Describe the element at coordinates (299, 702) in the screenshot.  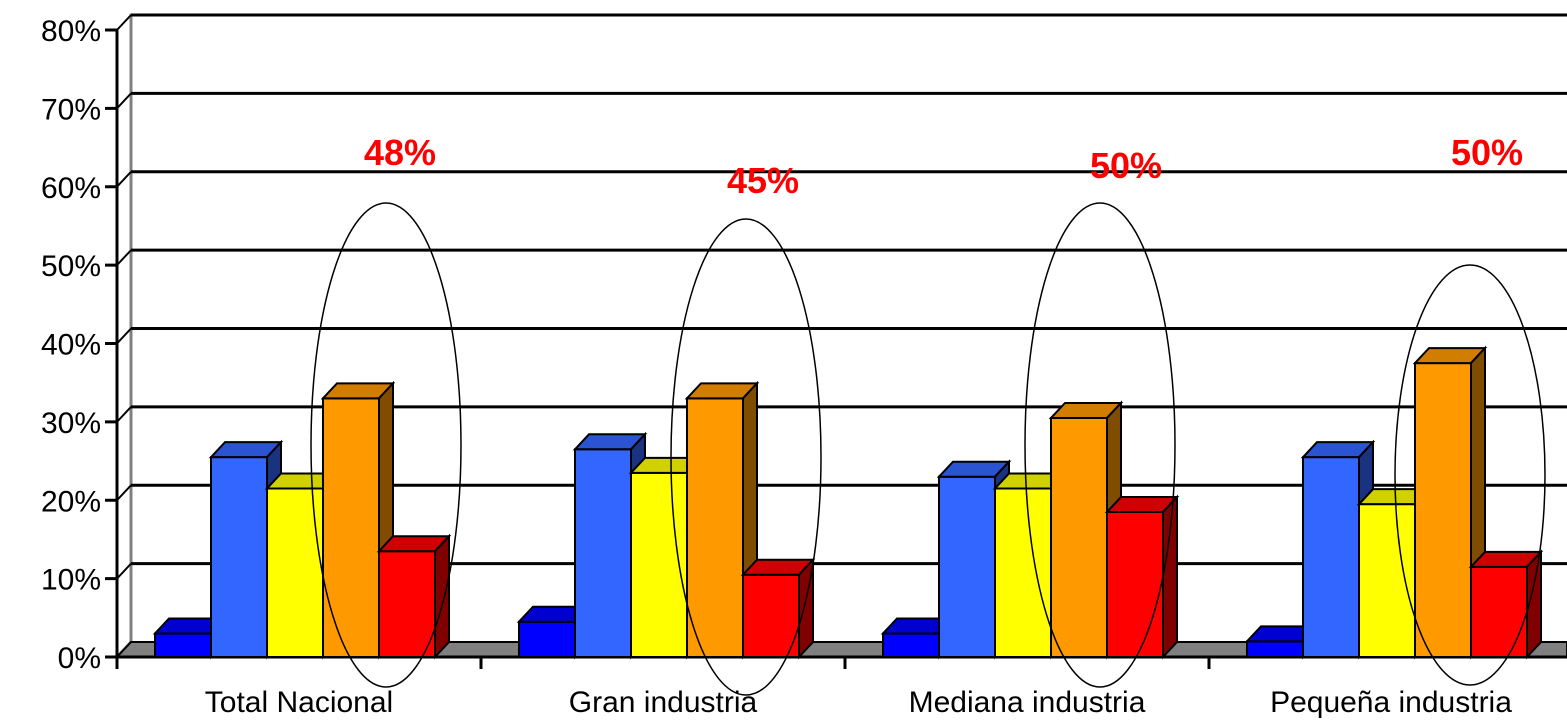
I see `x-category-label: Total Nacional` at that location.